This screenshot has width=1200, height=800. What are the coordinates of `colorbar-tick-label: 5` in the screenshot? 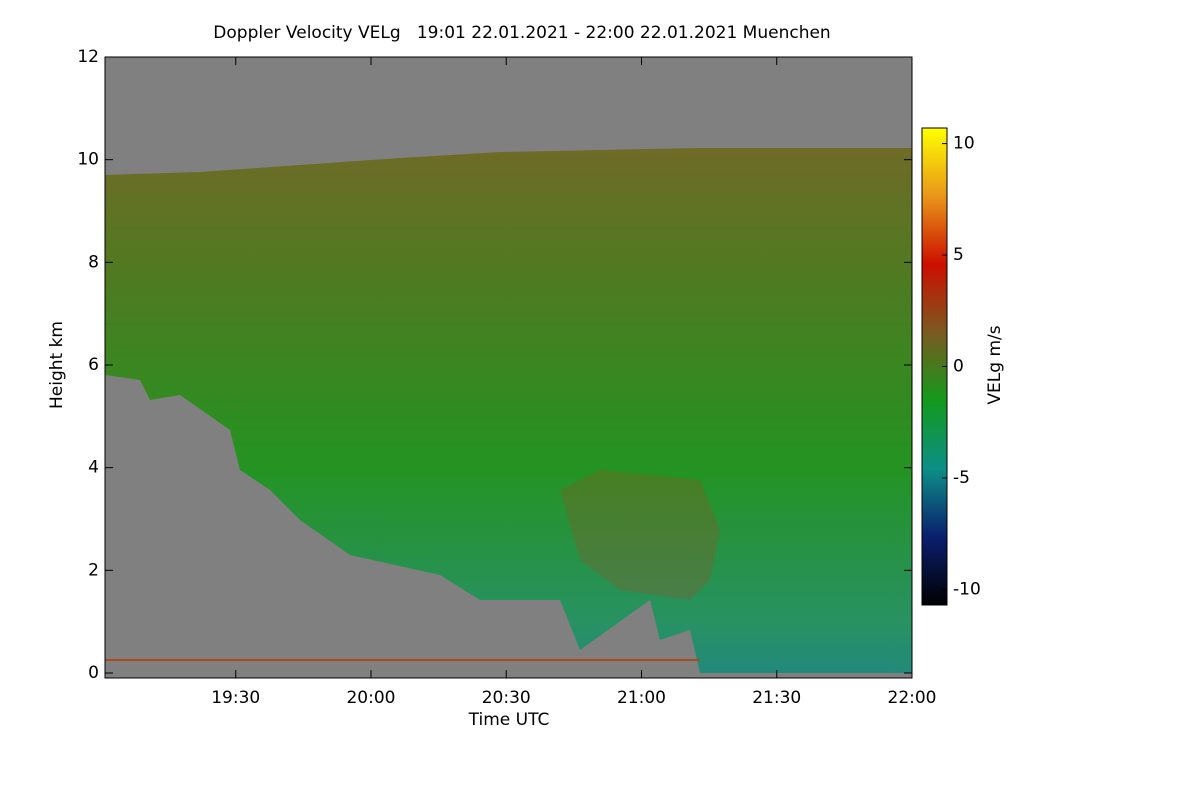 It's located at (958, 255).